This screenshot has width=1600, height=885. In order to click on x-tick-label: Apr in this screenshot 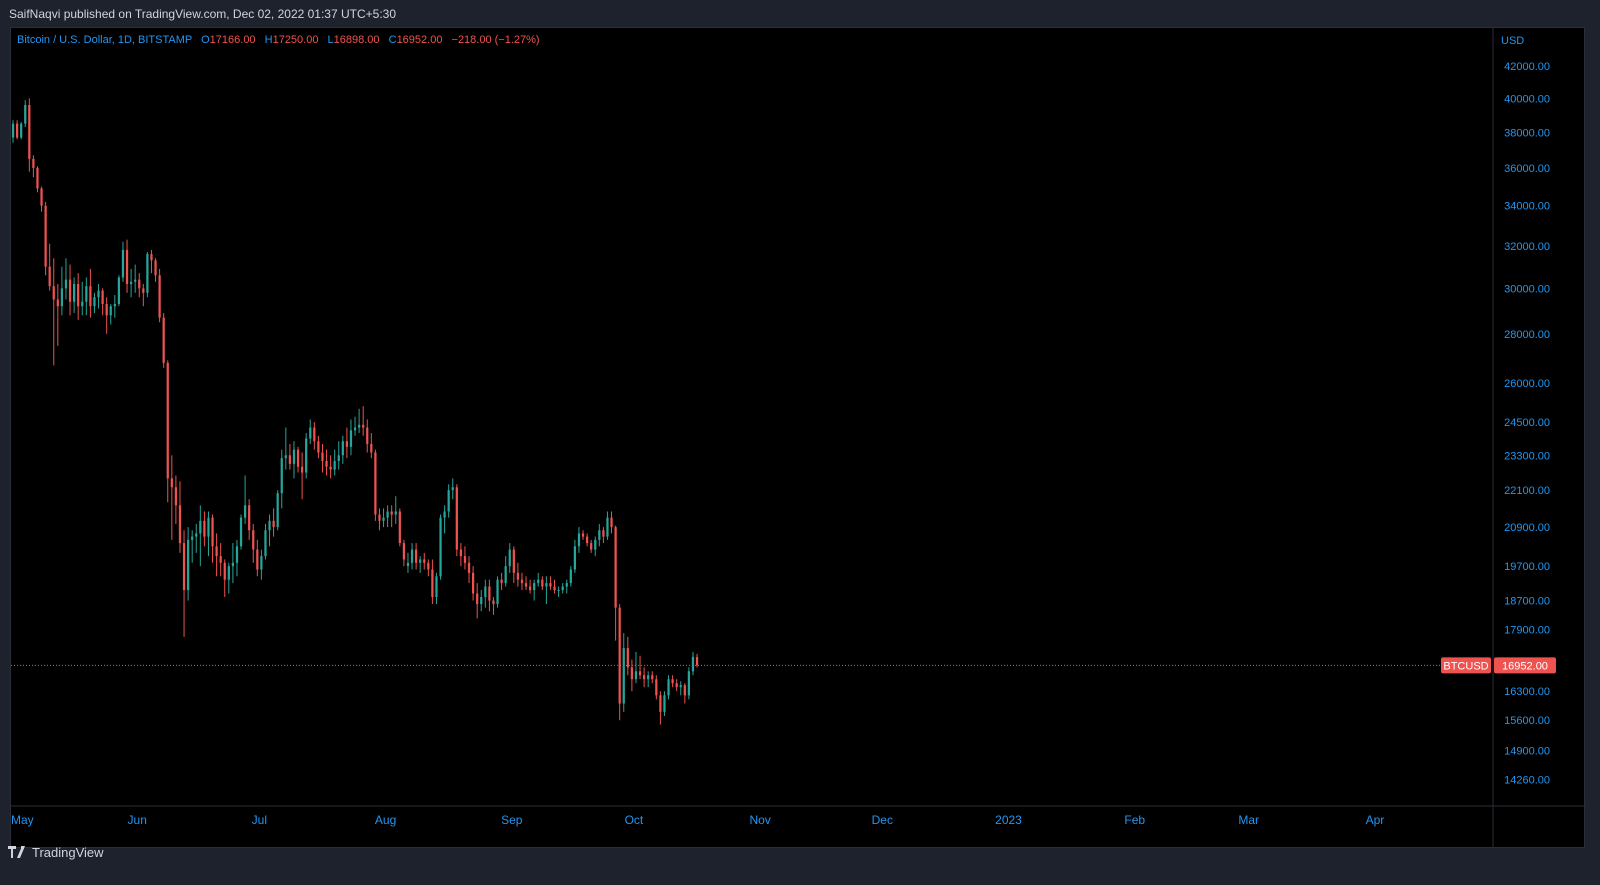, I will do `click(1375, 820)`.